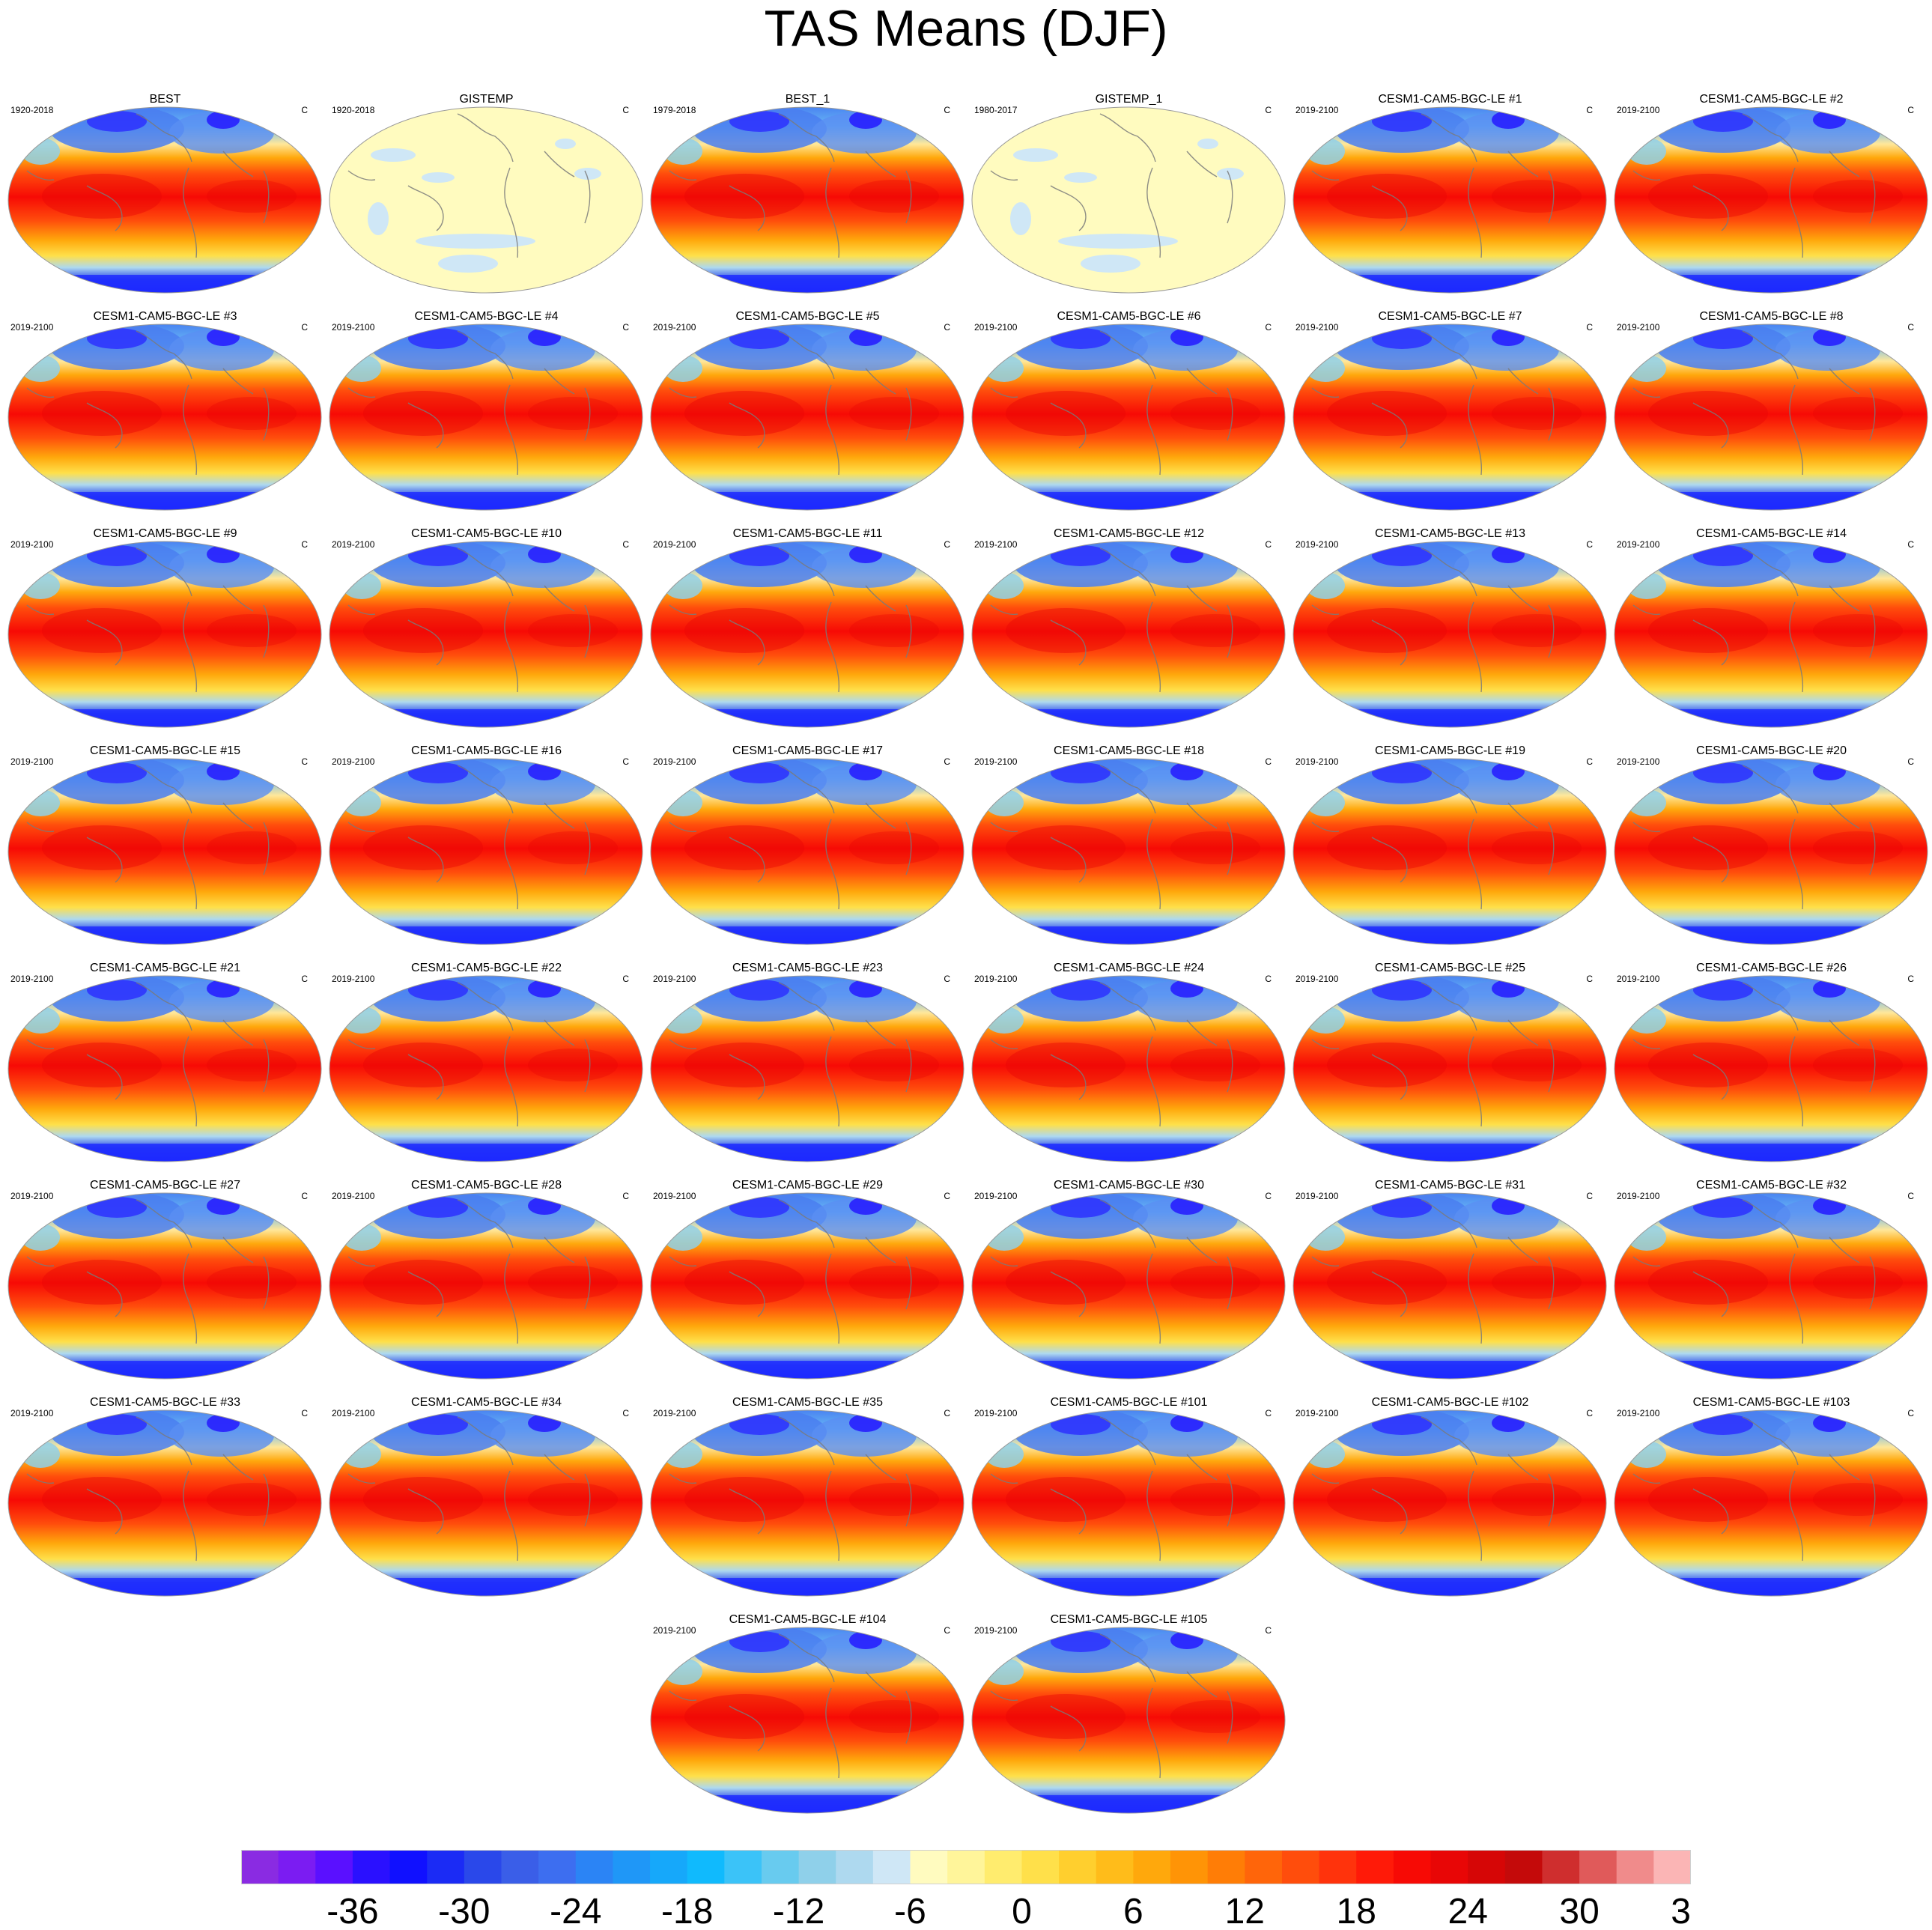 This screenshot has width=1932, height=1930. I want to click on colorbar-tick-label: -30, so click(464, 1910).